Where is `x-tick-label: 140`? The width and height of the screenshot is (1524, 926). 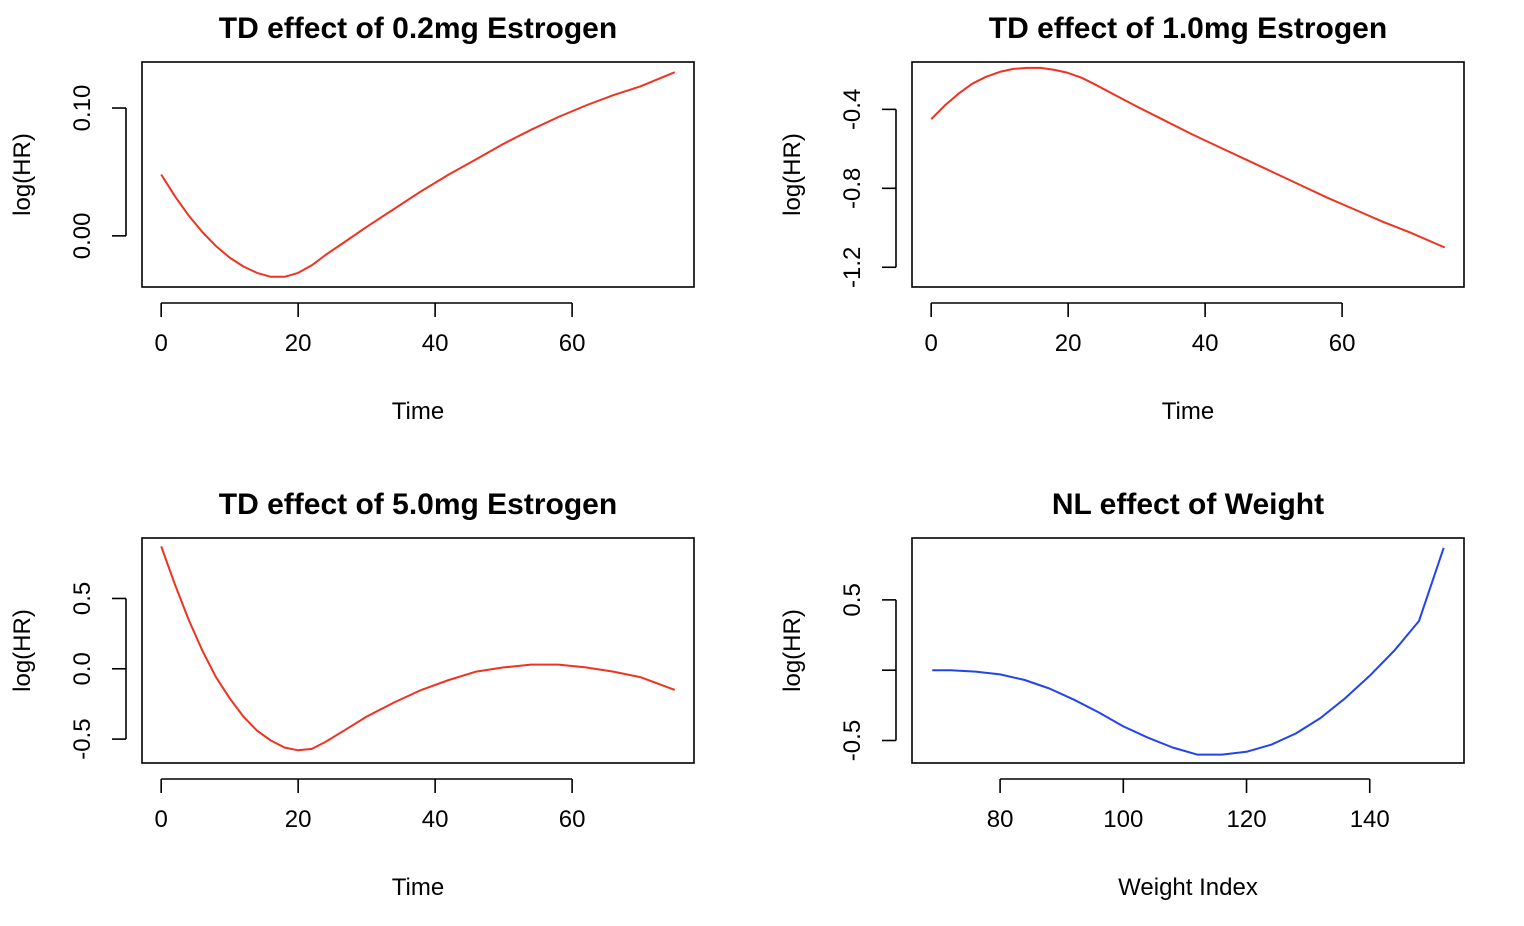 x-tick-label: 140 is located at coordinates (1370, 819).